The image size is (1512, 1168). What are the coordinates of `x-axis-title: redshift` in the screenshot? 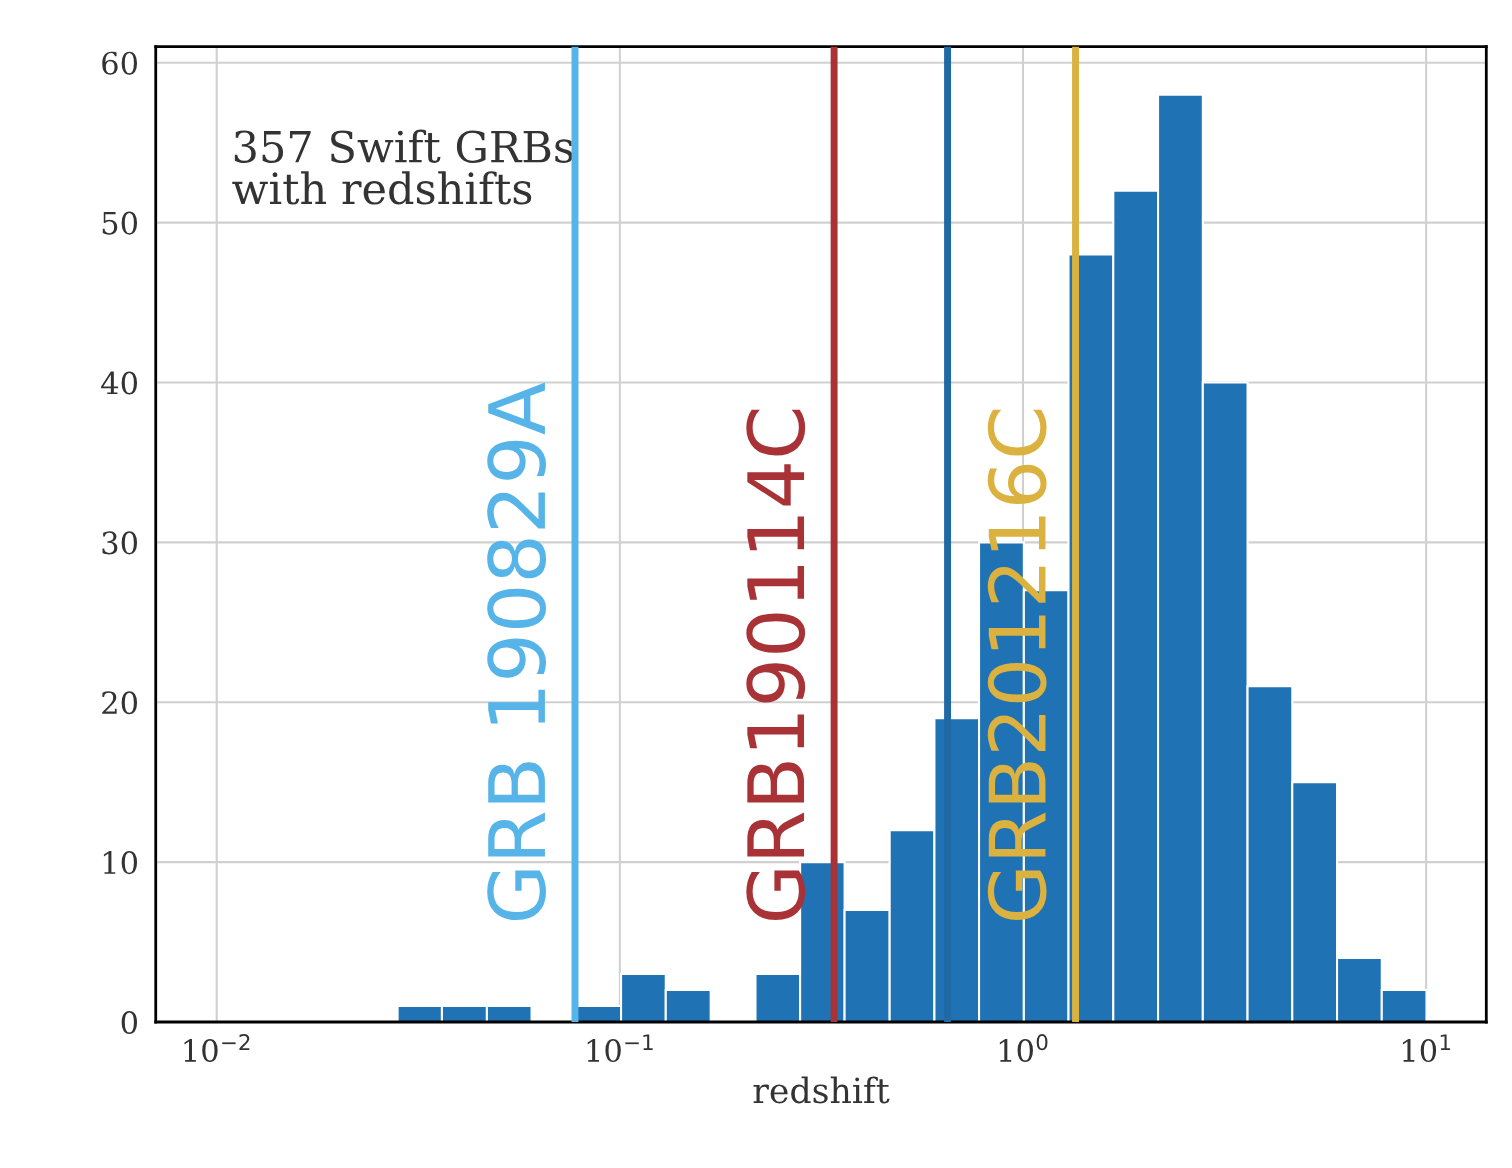 It's located at (821, 1090).